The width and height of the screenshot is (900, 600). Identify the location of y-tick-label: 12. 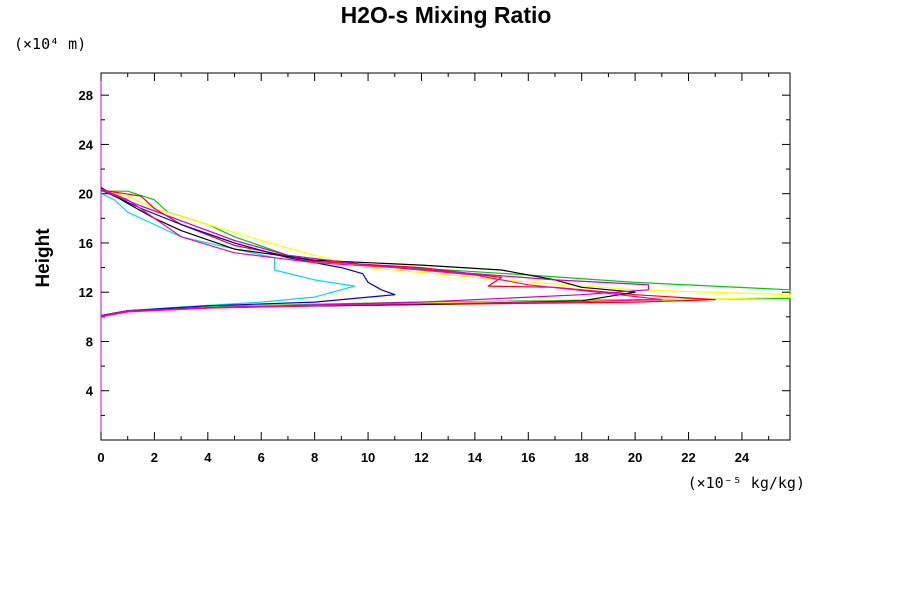
(86, 292).